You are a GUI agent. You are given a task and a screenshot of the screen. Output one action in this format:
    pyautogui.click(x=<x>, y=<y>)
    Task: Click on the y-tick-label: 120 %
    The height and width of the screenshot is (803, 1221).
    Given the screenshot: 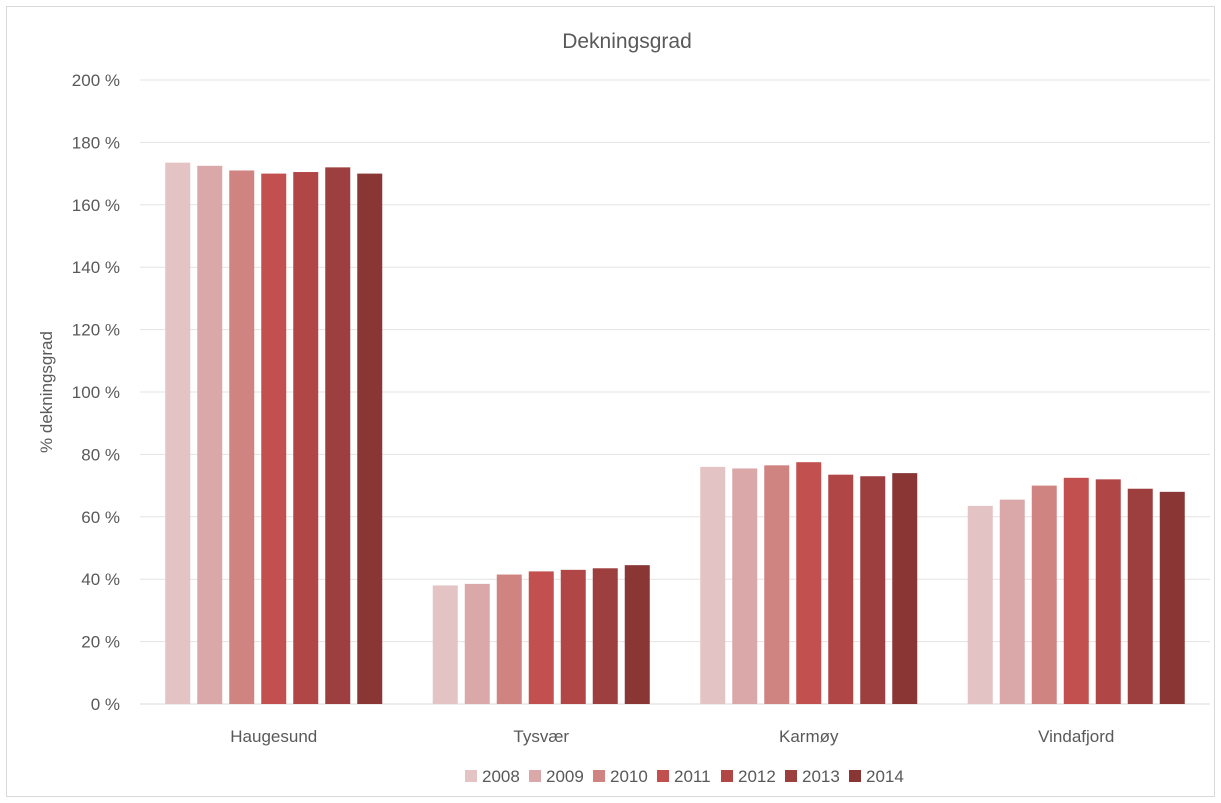 What is the action you would take?
    pyautogui.click(x=96, y=330)
    